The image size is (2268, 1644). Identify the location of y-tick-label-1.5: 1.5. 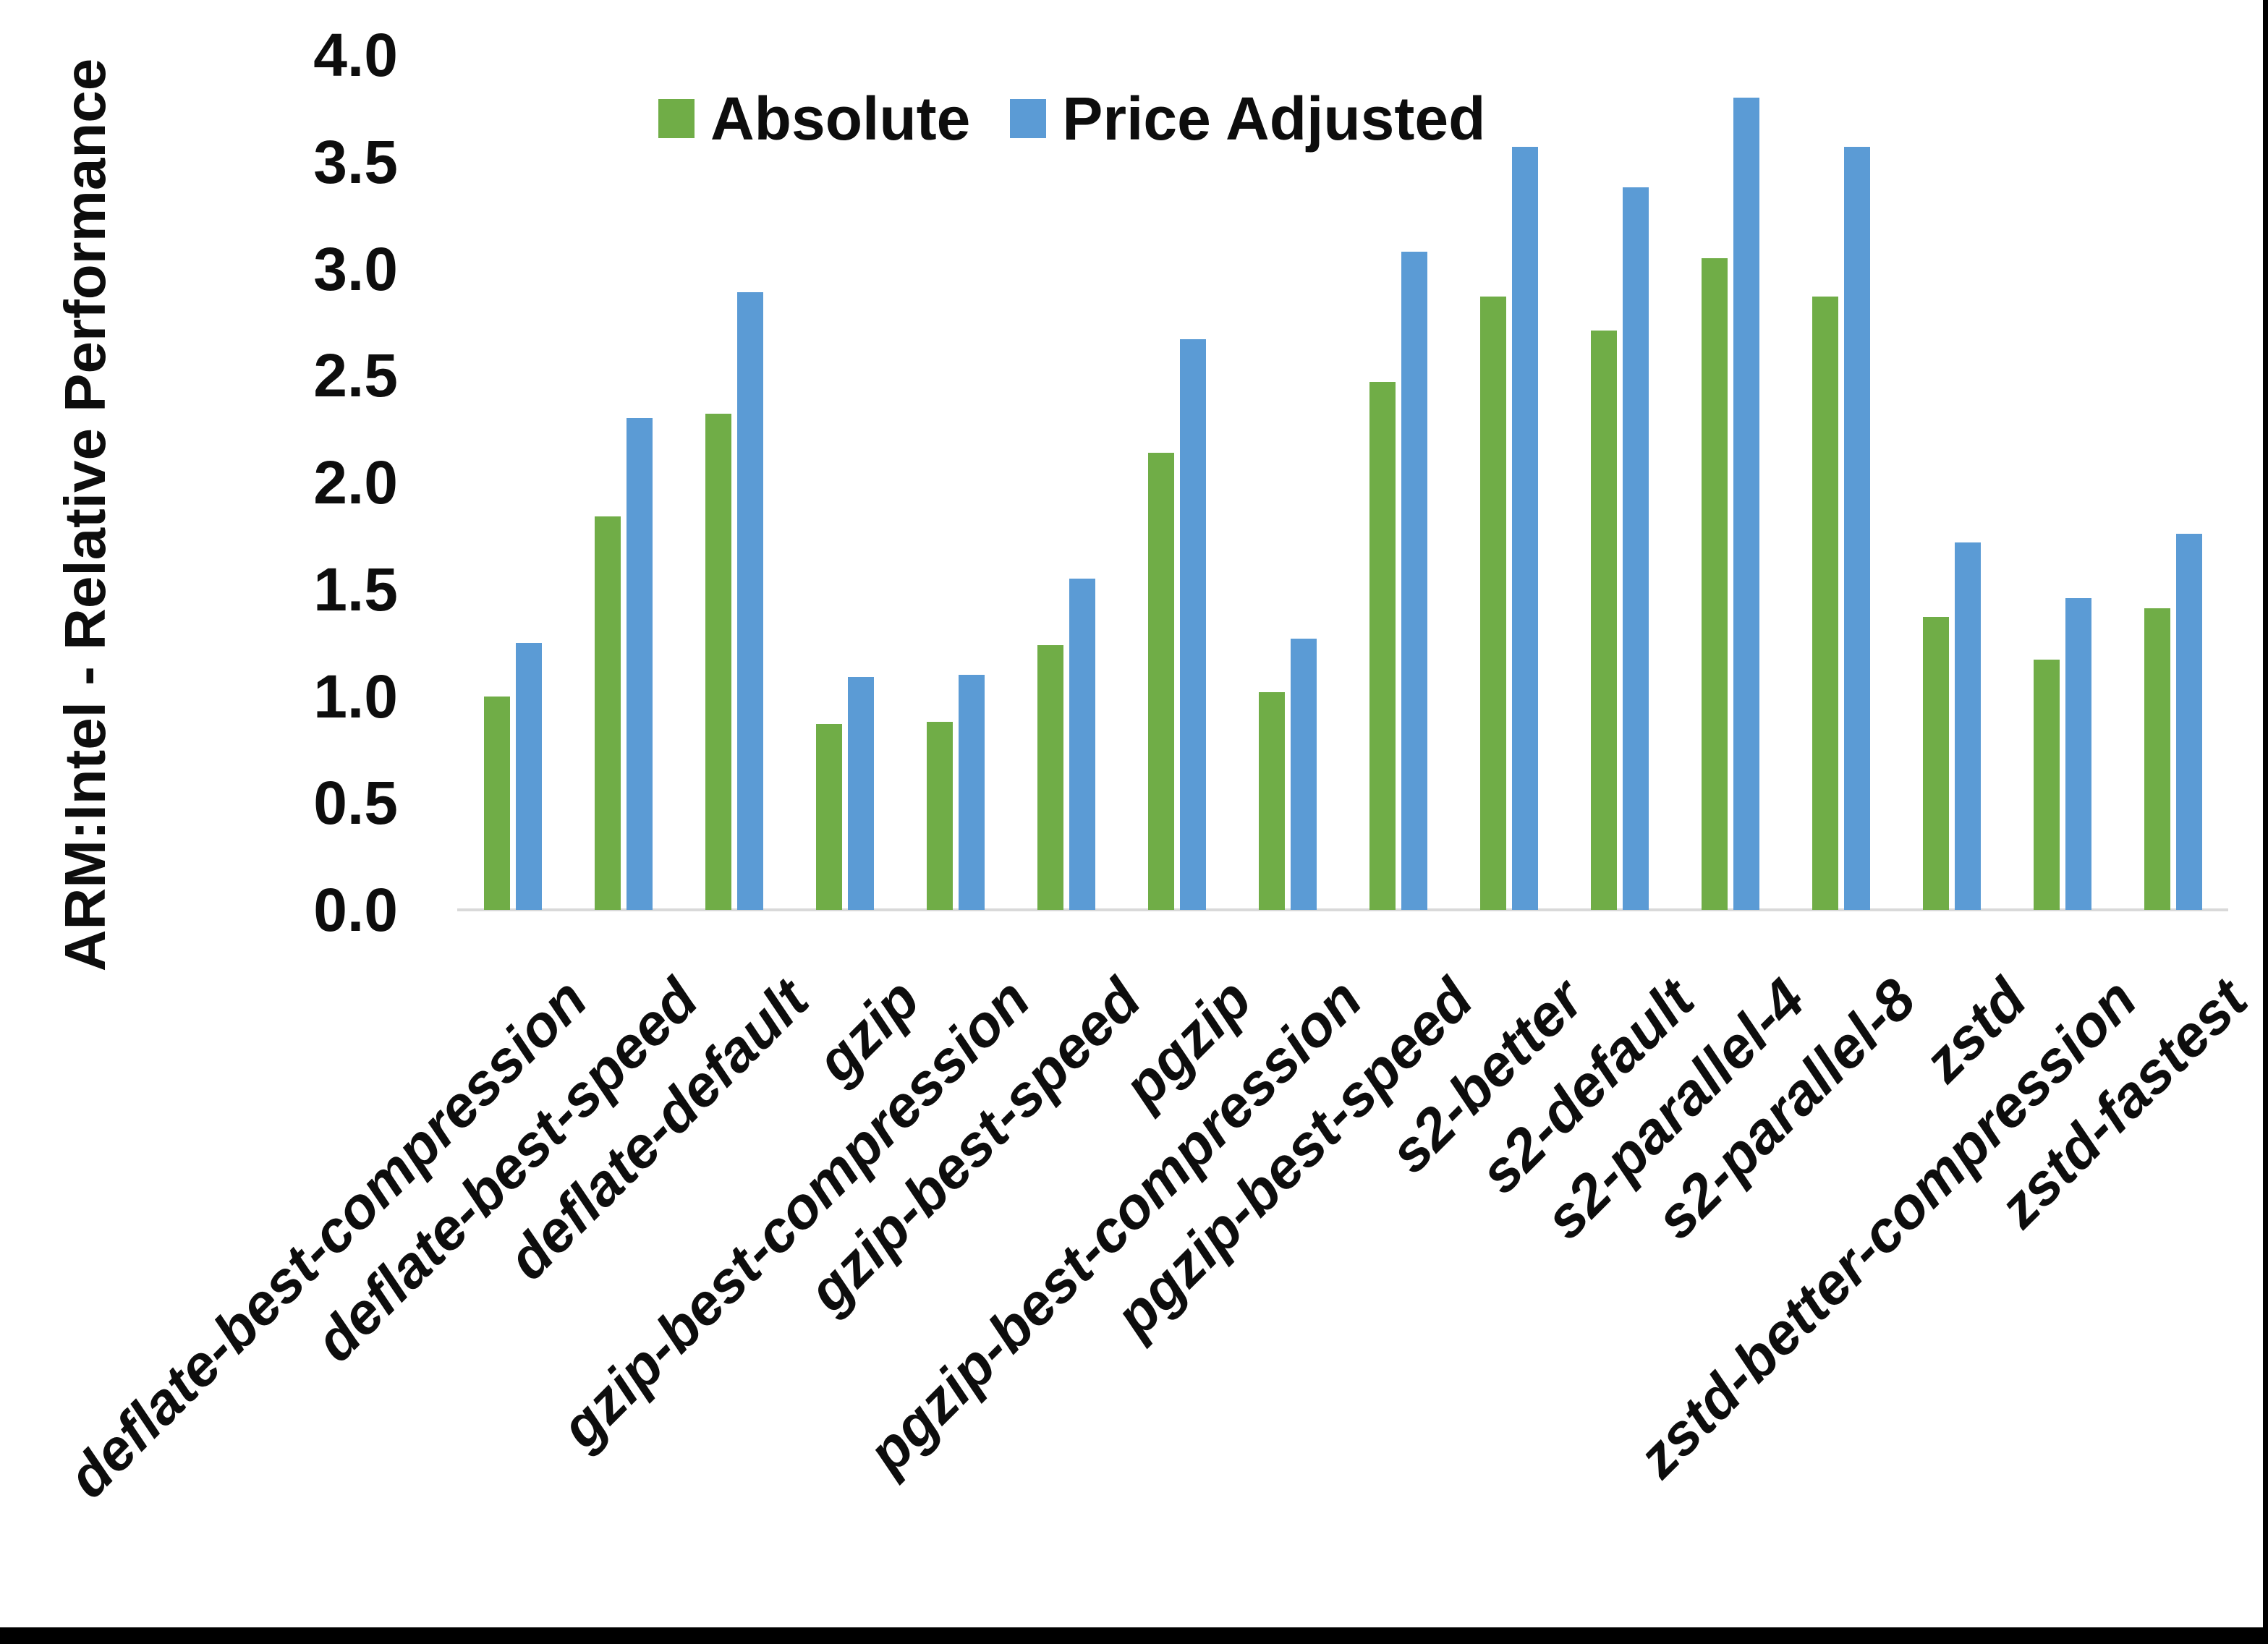
(355, 589).